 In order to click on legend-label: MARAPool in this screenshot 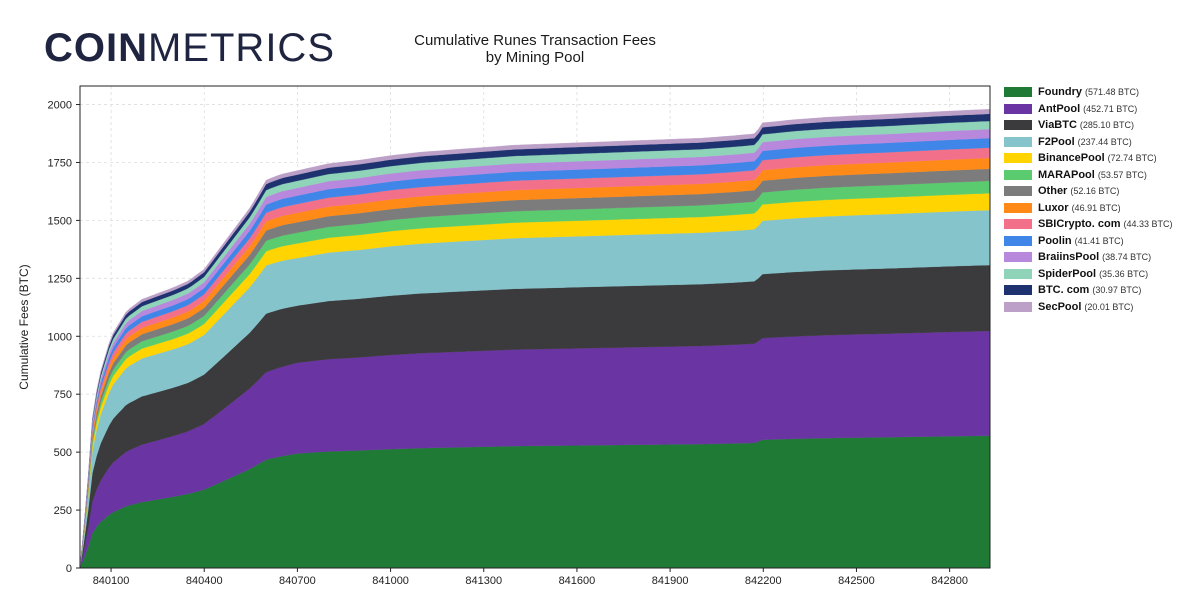, I will do `click(1066, 174)`.